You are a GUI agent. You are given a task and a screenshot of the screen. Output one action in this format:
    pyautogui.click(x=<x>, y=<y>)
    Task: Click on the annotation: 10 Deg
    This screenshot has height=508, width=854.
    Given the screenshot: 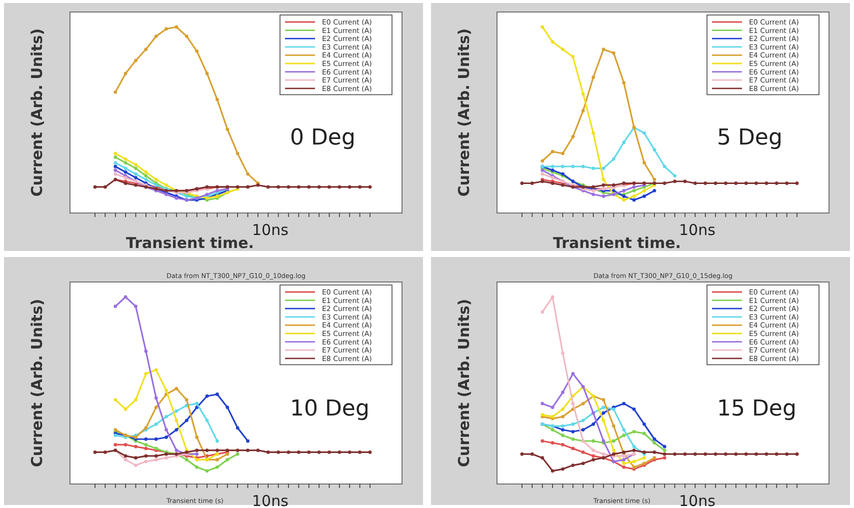 What is the action you would take?
    pyautogui.click(x=330, y=409)
    